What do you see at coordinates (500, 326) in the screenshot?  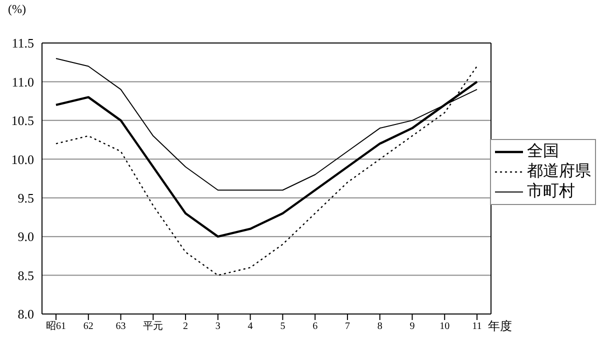 I see `x-axis-title: 年度` at bounding box center [500, 326].